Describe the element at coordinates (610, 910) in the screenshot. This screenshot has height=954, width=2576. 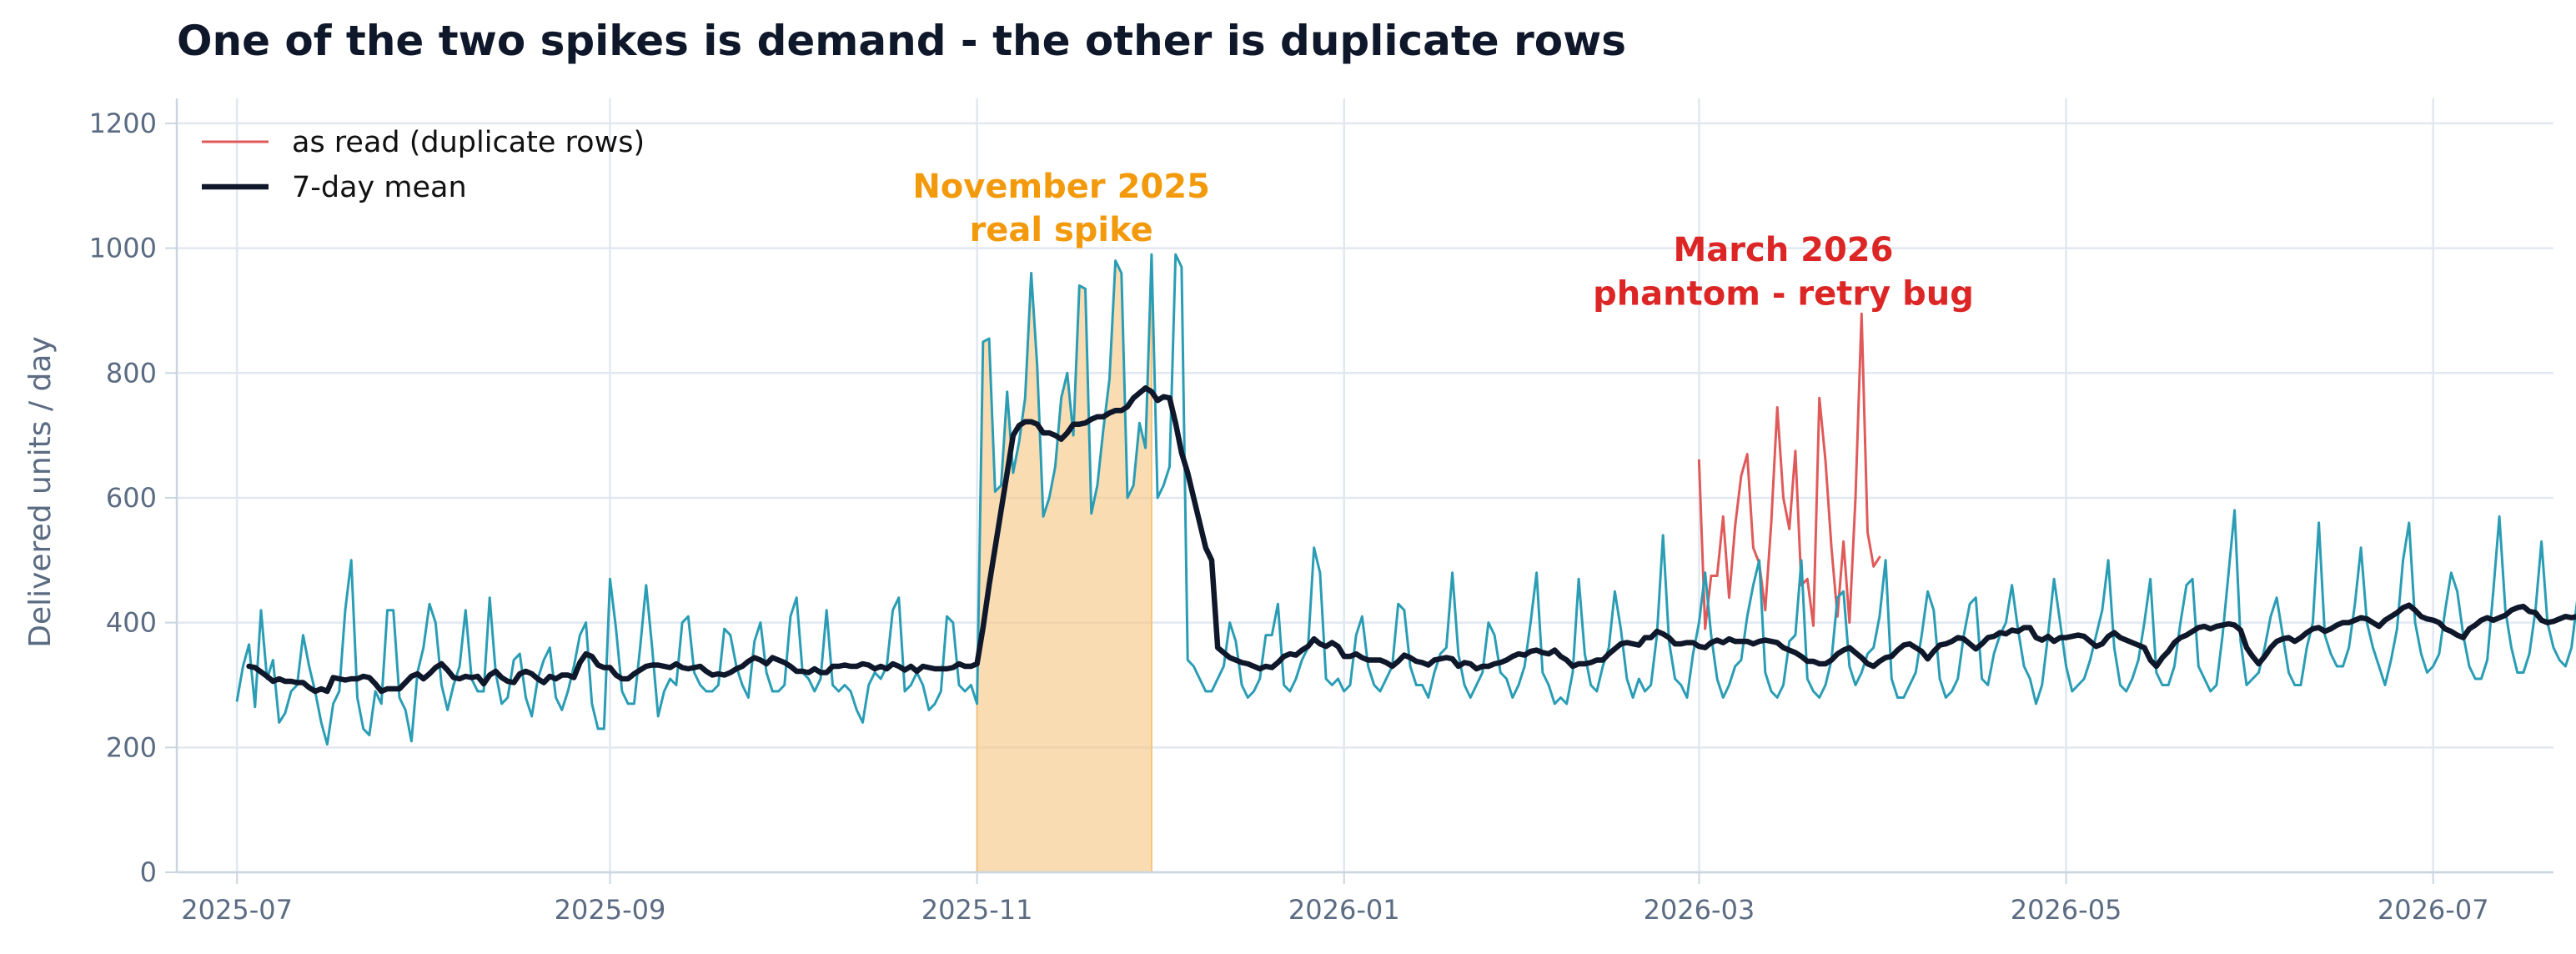
I see `x-tick-label: 2025-09` at that location.